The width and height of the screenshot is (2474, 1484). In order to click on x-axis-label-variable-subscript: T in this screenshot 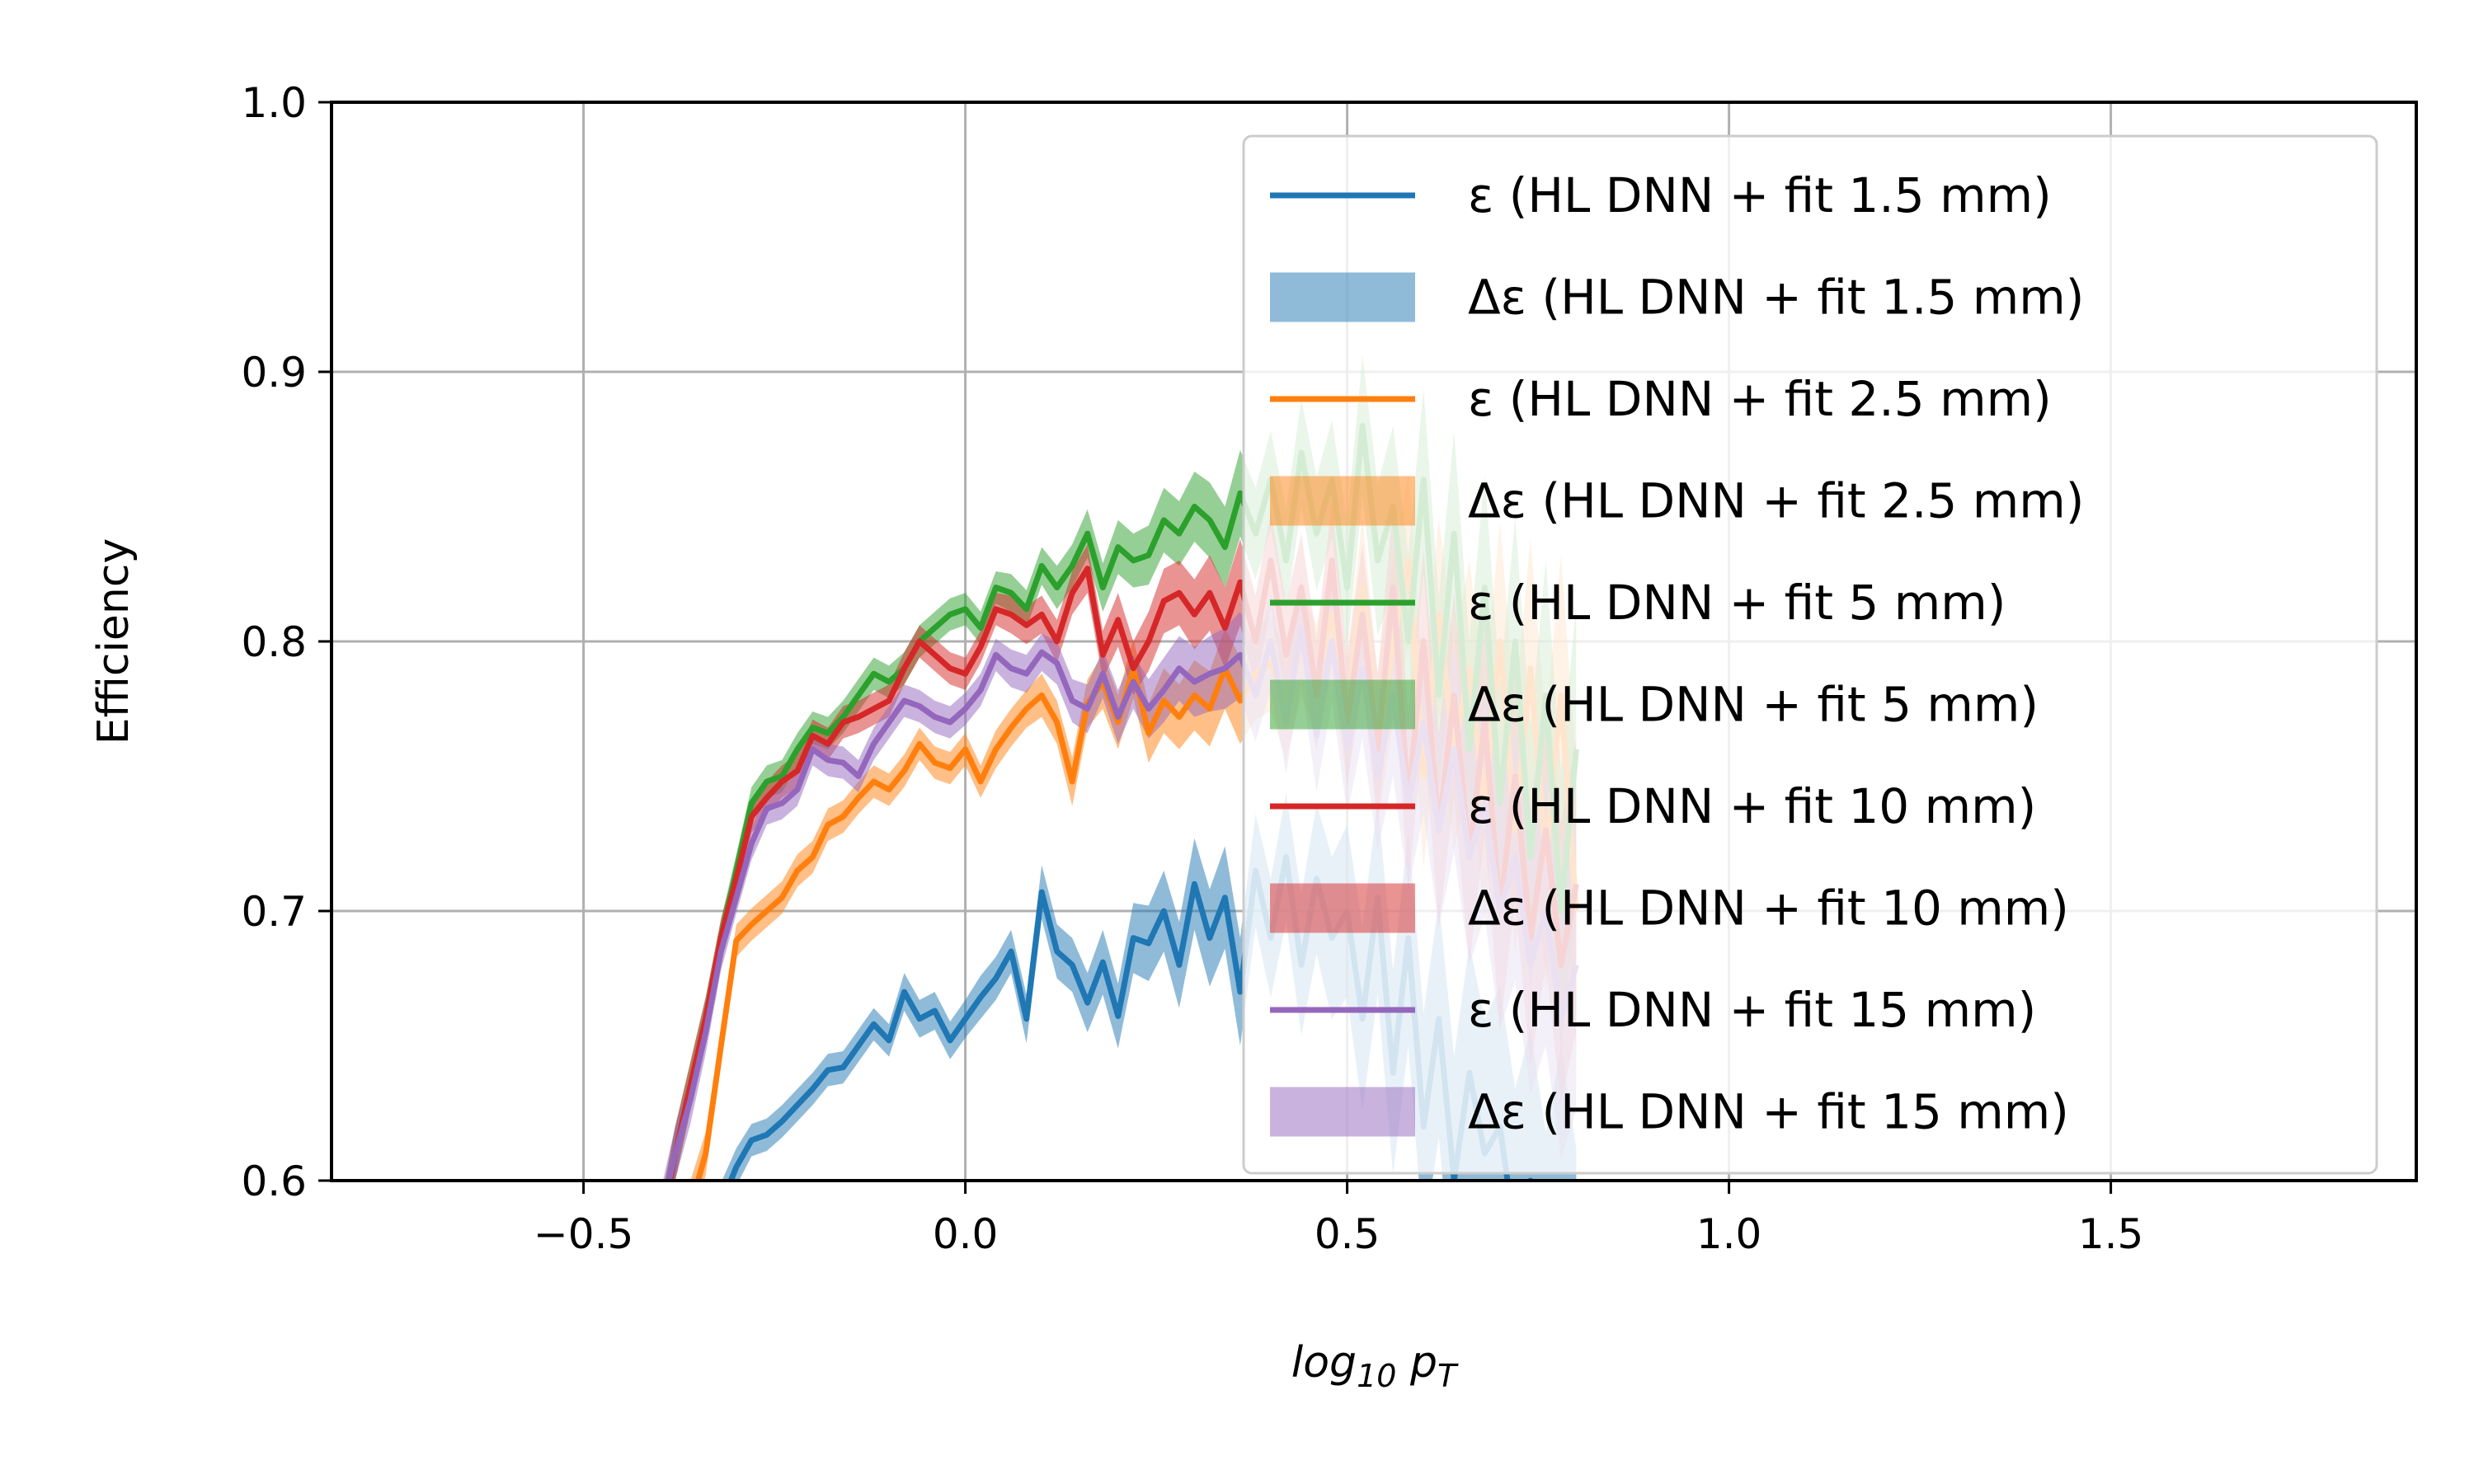, I will do `click(1448, 1376)`.